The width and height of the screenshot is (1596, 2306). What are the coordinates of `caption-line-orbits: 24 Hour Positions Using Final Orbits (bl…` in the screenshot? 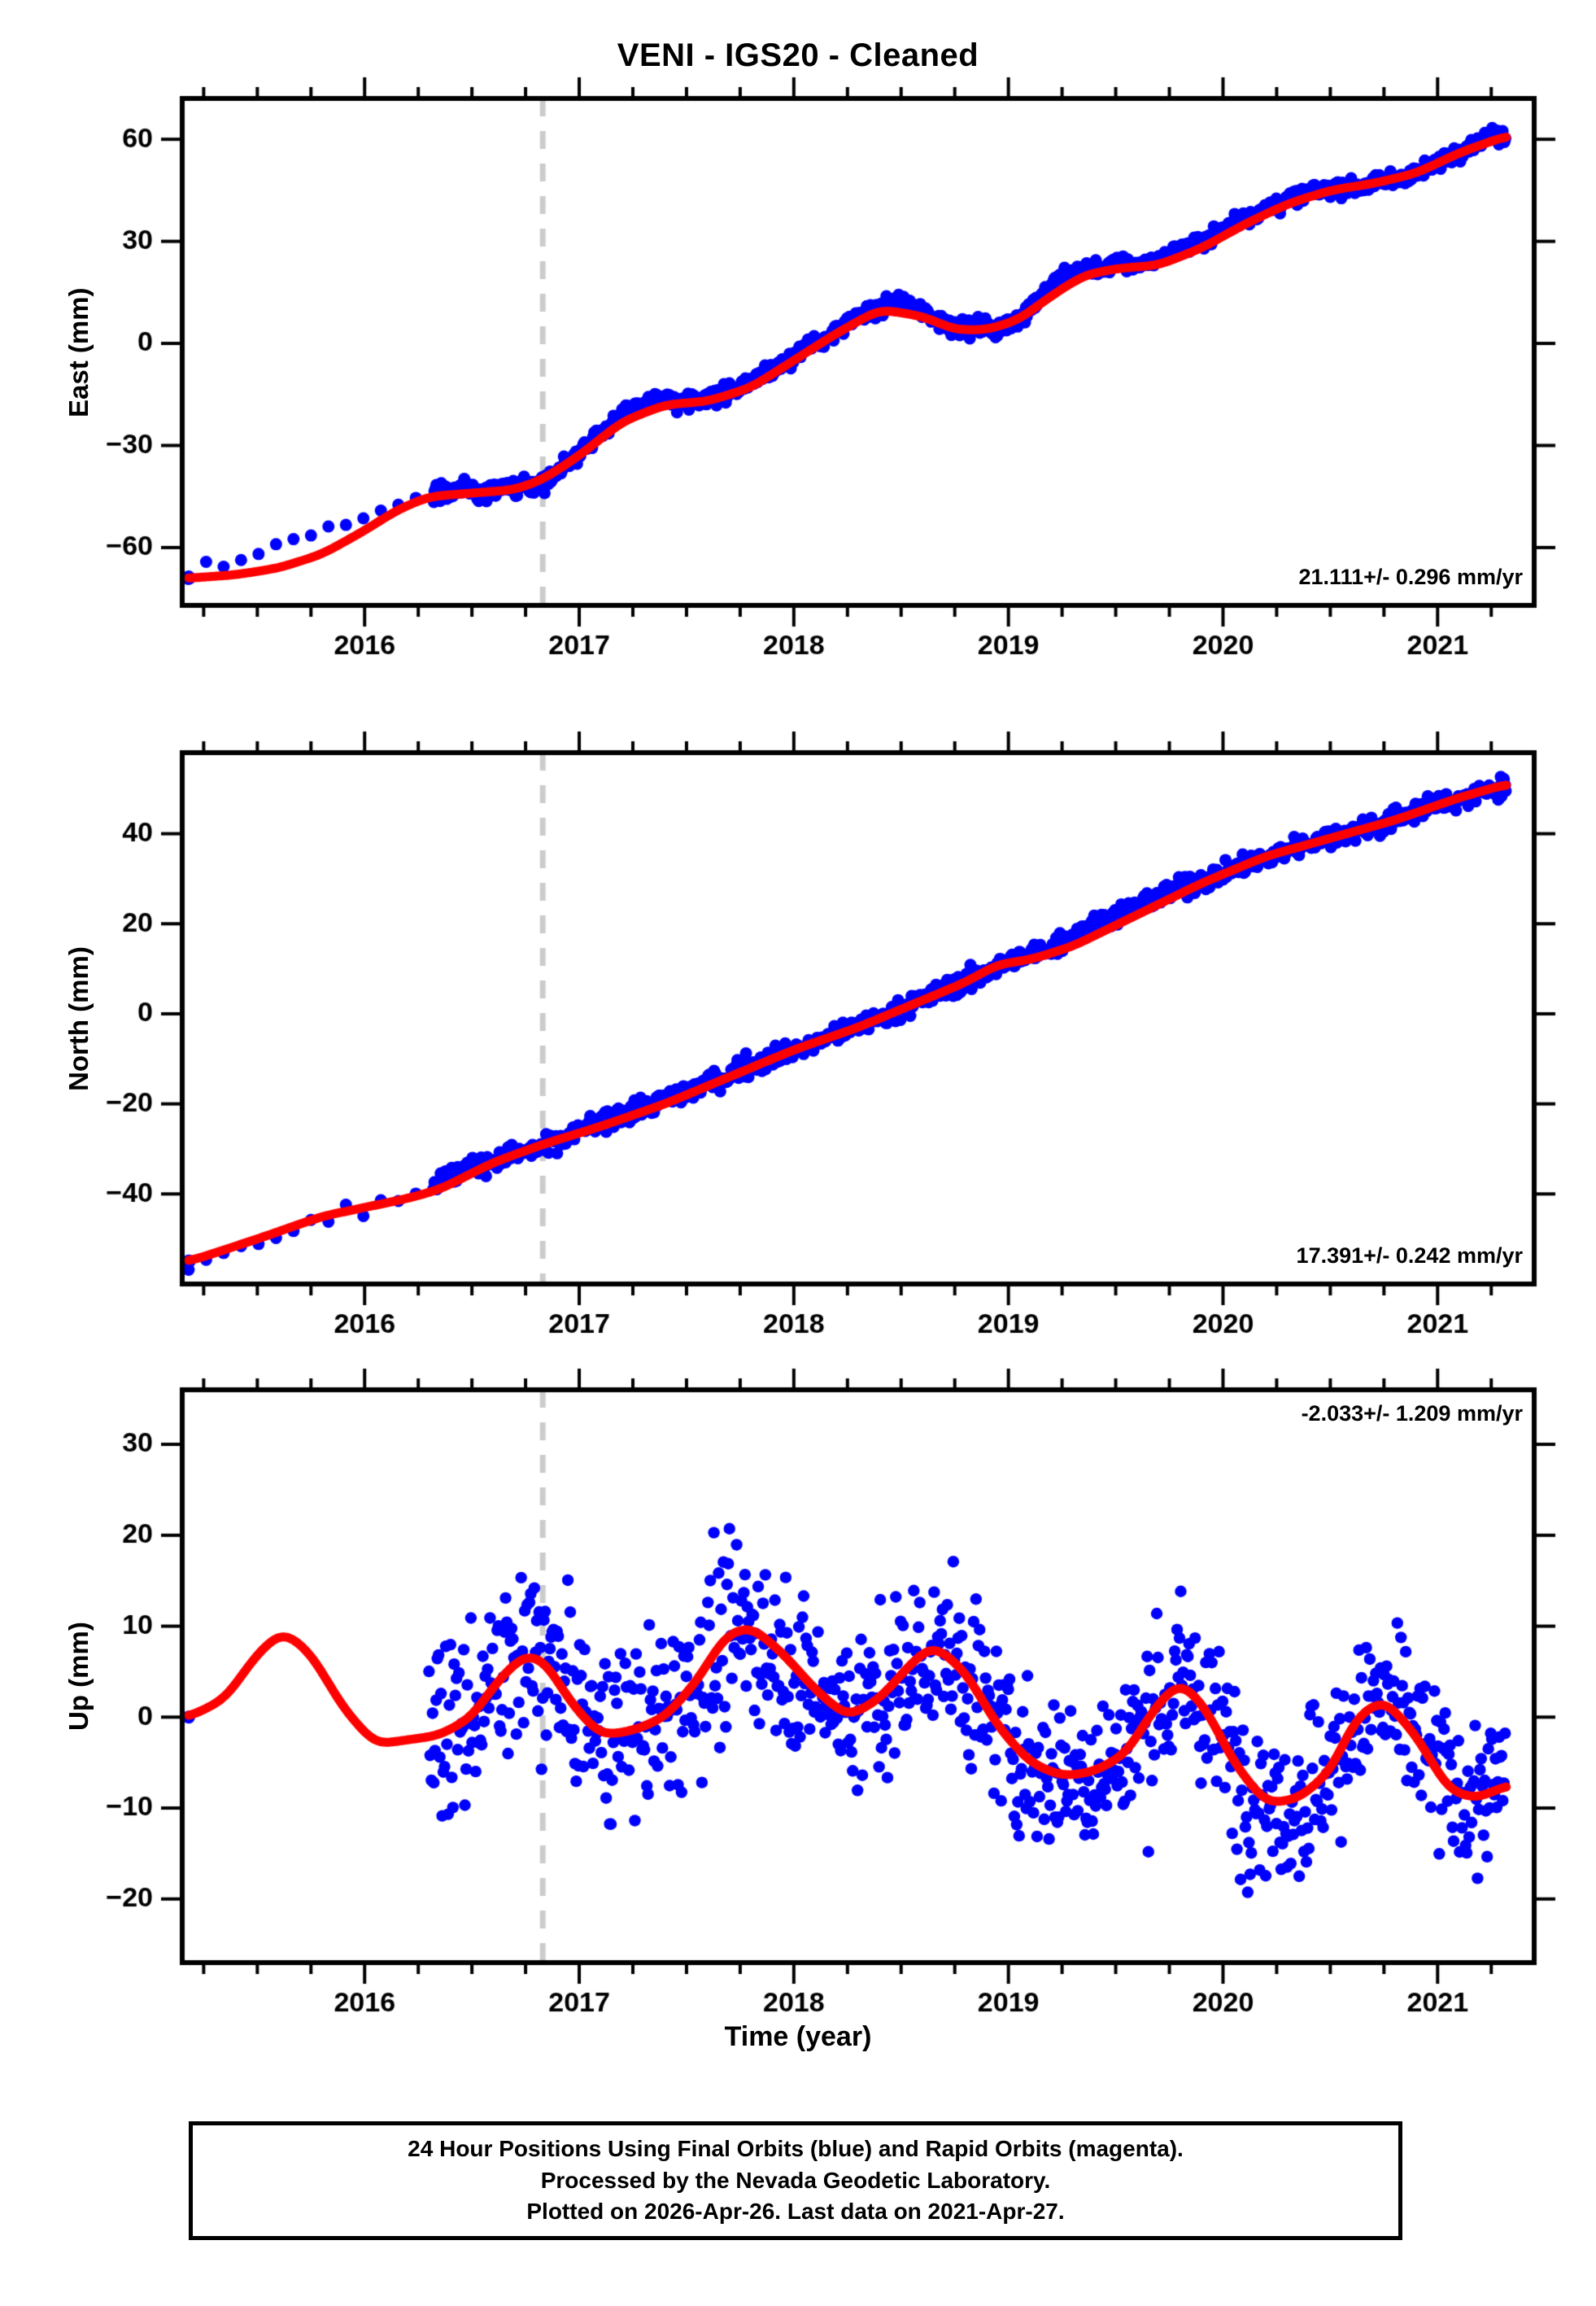 It's located at (796, 2149).